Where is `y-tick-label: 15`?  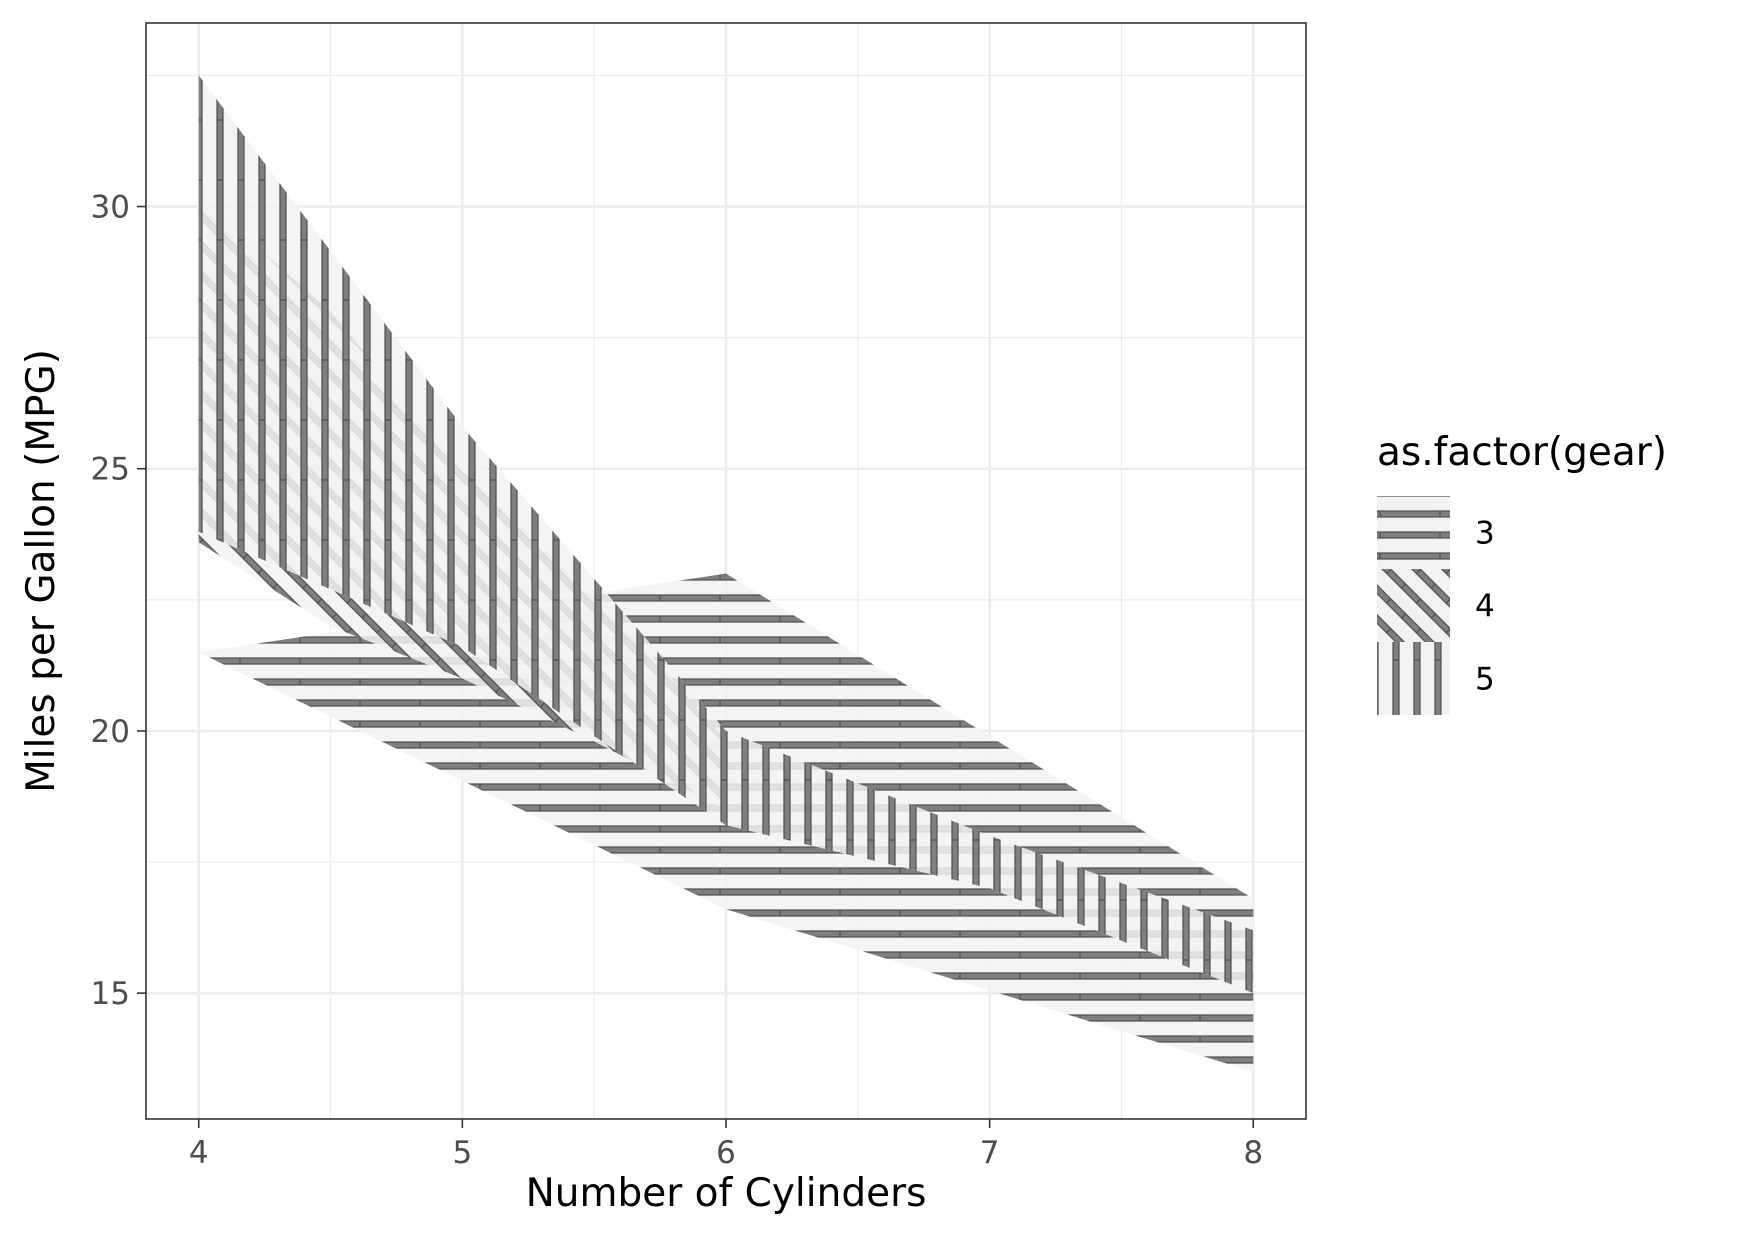 y-tick-label: 15 is located at coordinates (110, 994).